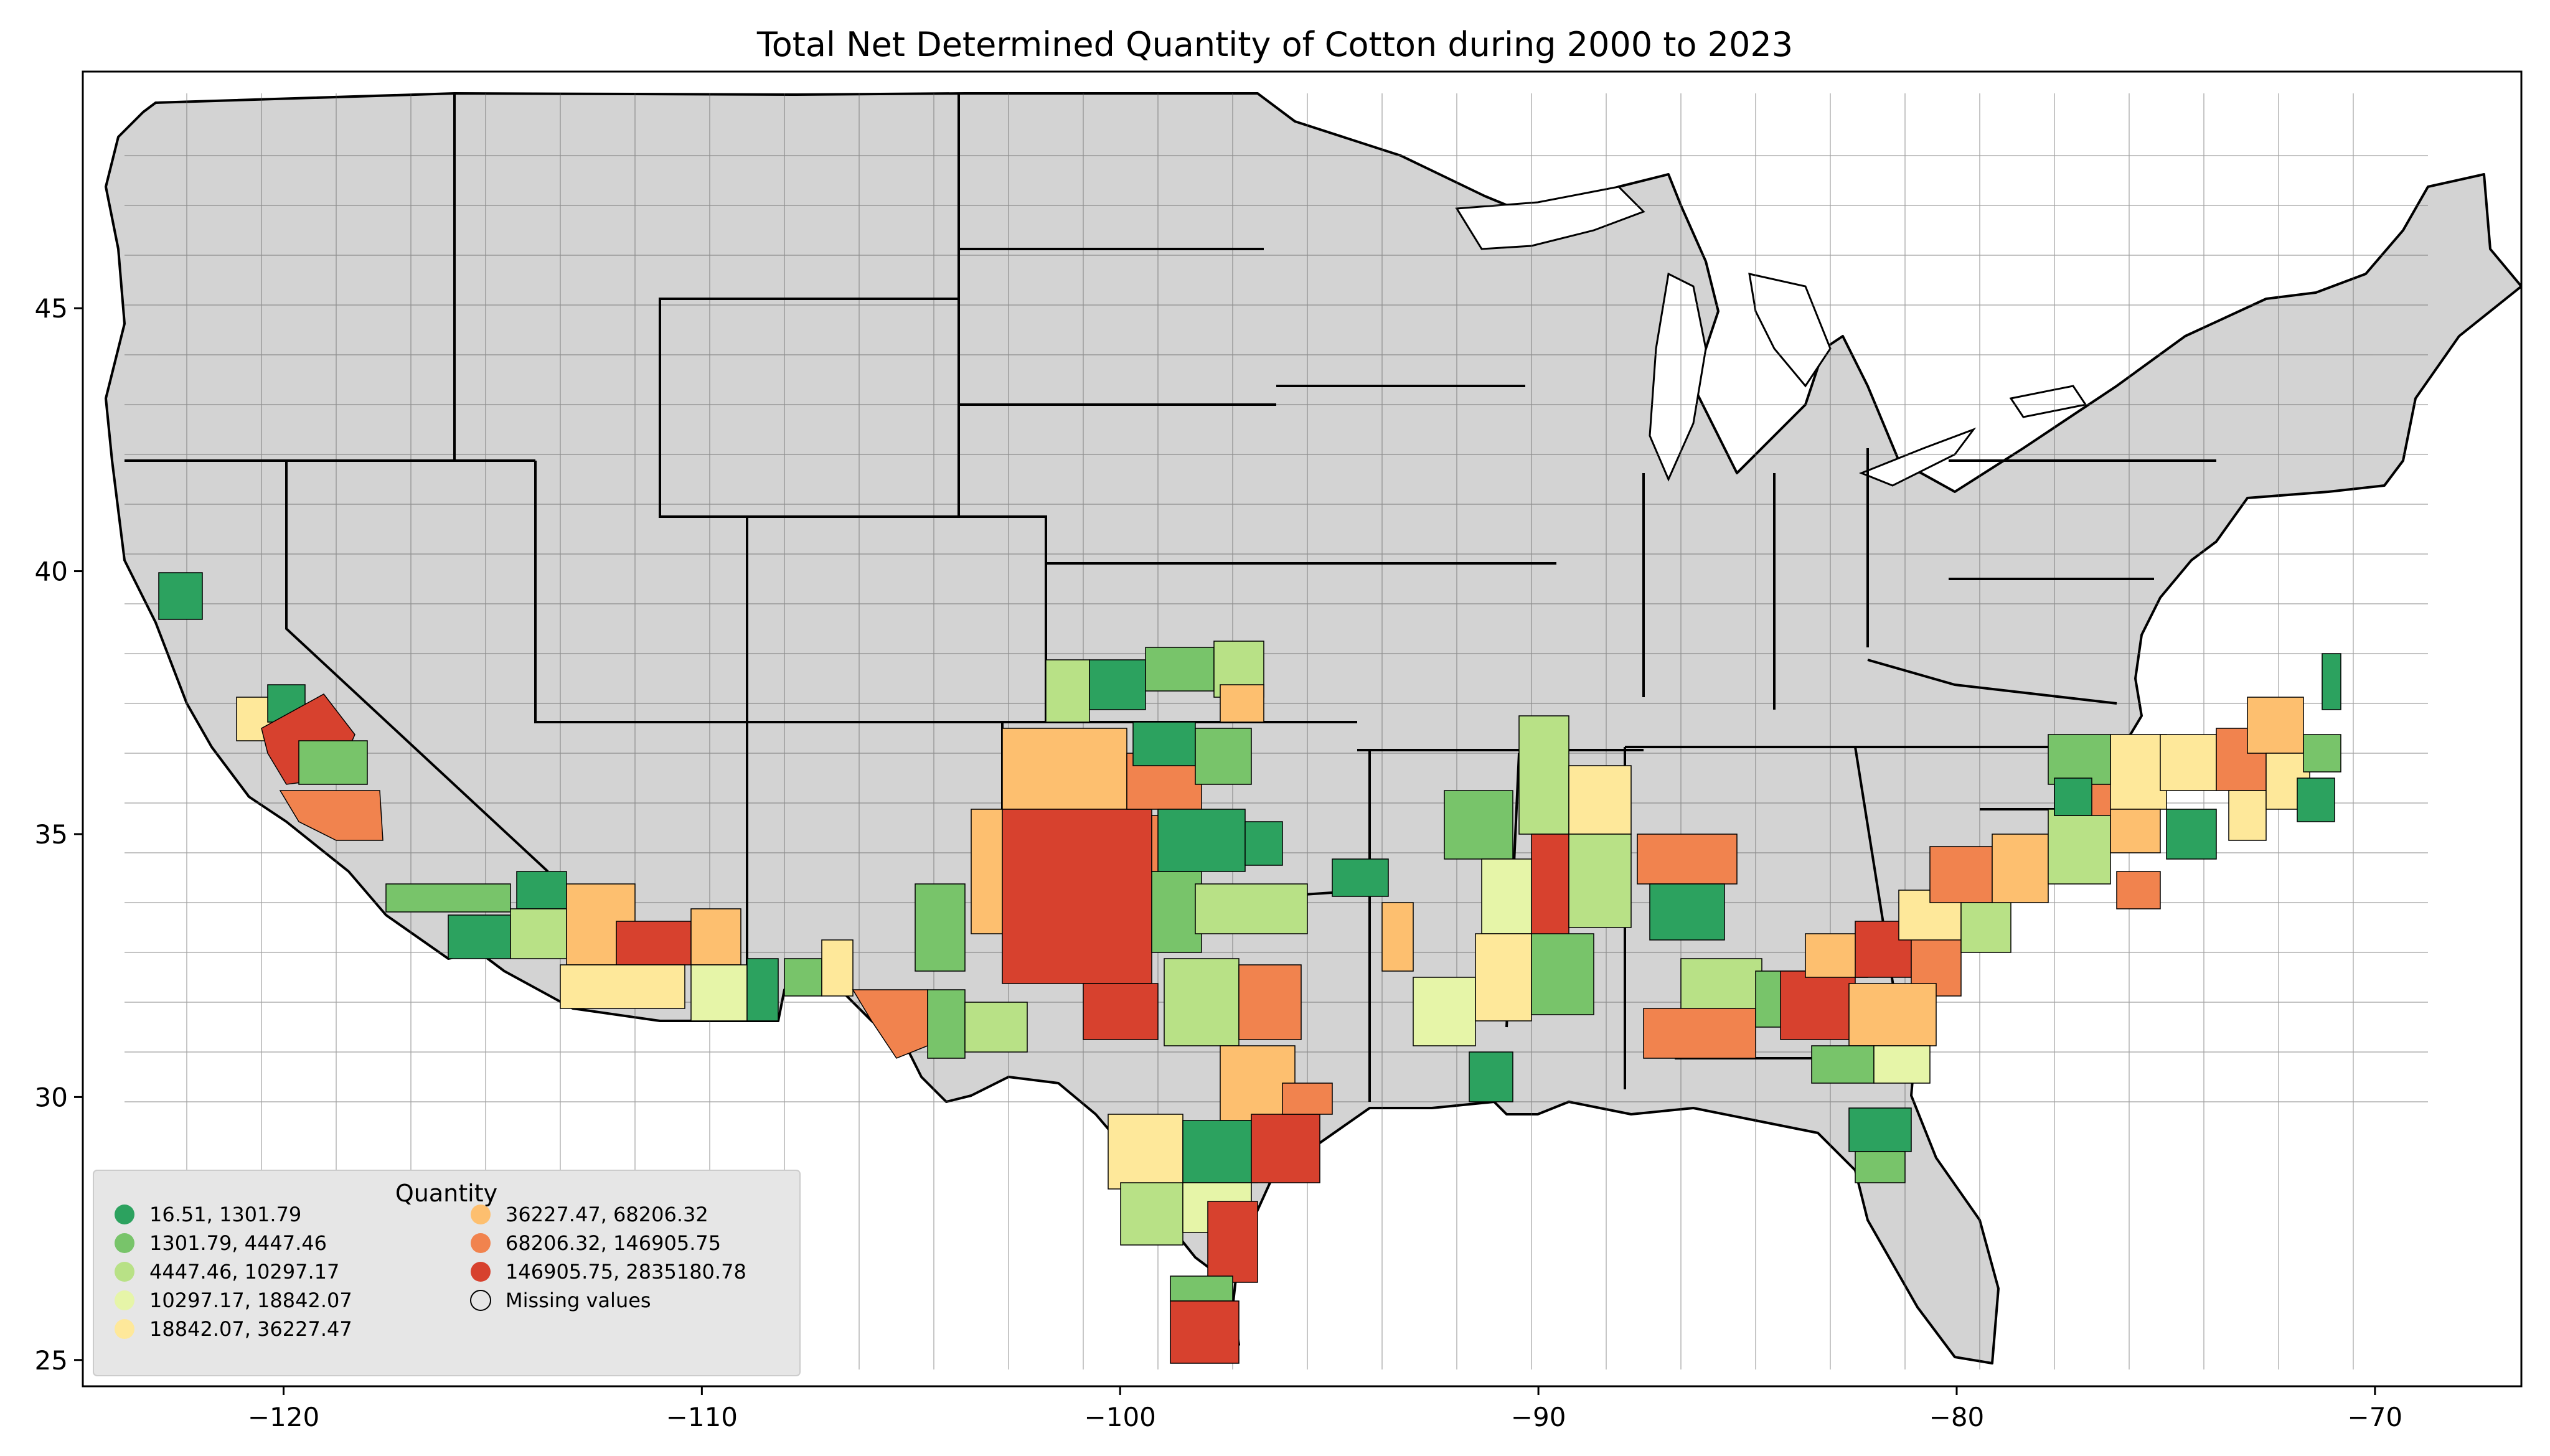 Image resolution: width=2550 pixels, height=1456 pixels. Describe the element at coordinates (613, 1243) in the screenshot. I see `legend-label: 68206.32, 146905.75` at that location.